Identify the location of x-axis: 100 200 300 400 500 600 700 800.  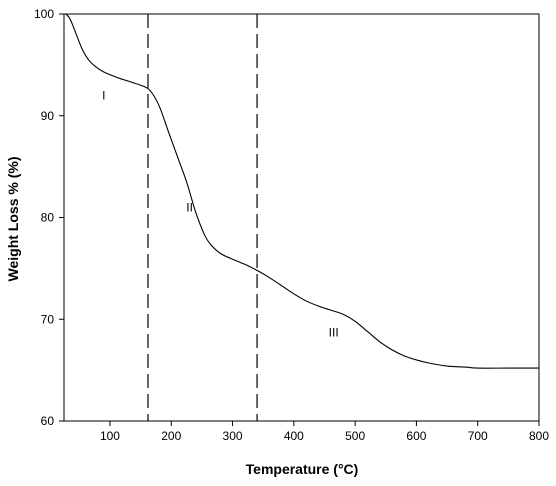
(324, 432).